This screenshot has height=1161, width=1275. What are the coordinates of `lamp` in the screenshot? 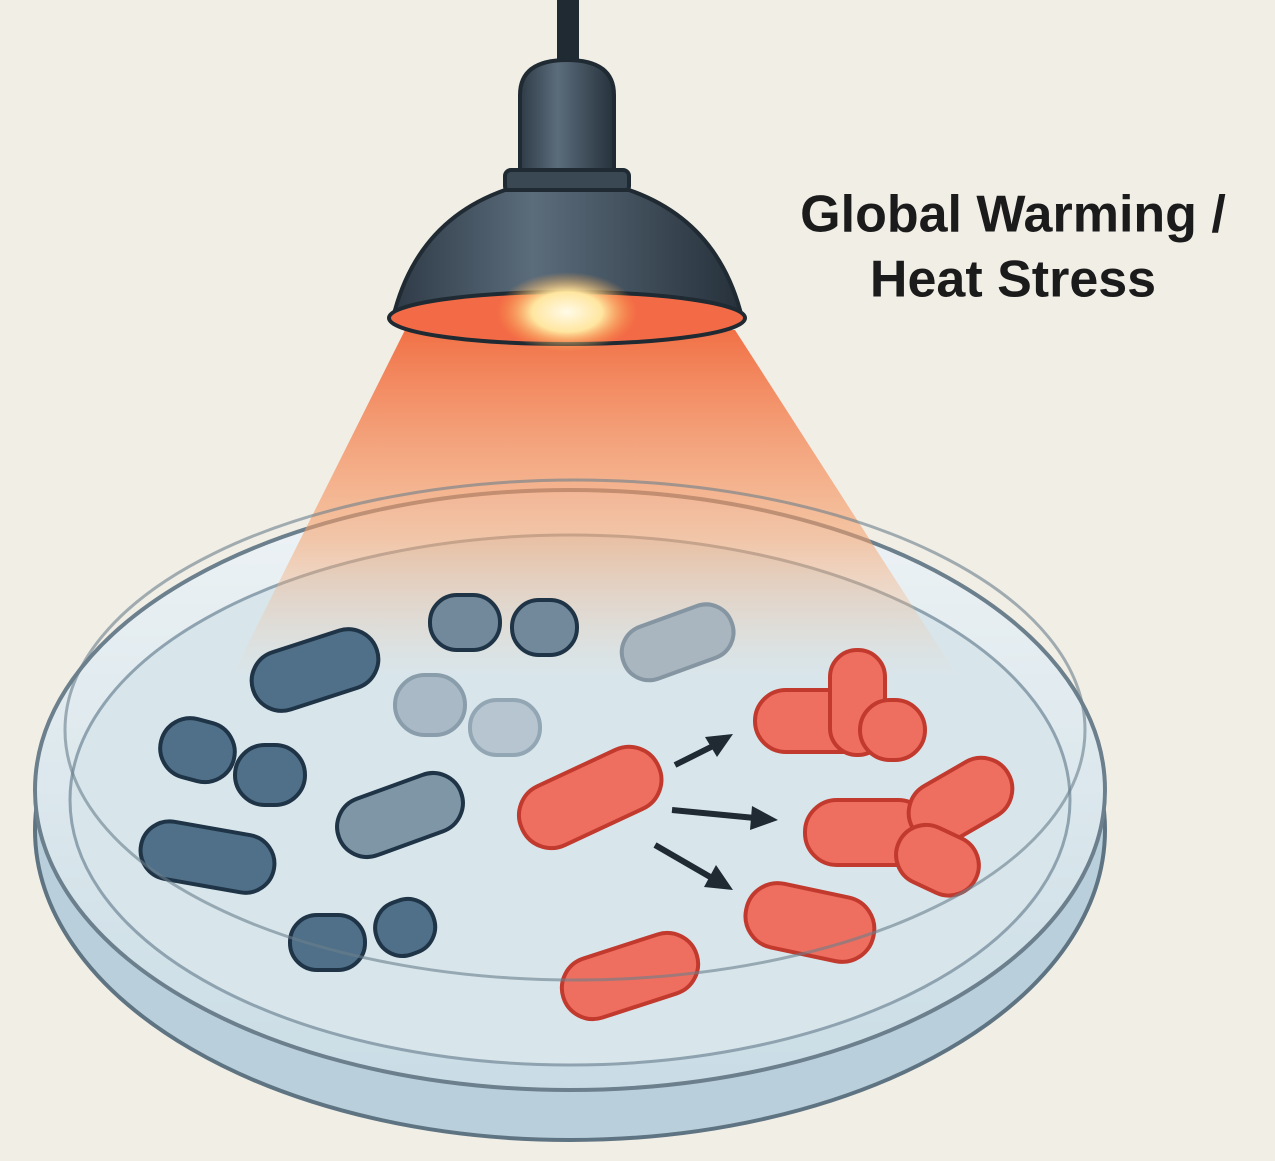 It's located at (567, 176).